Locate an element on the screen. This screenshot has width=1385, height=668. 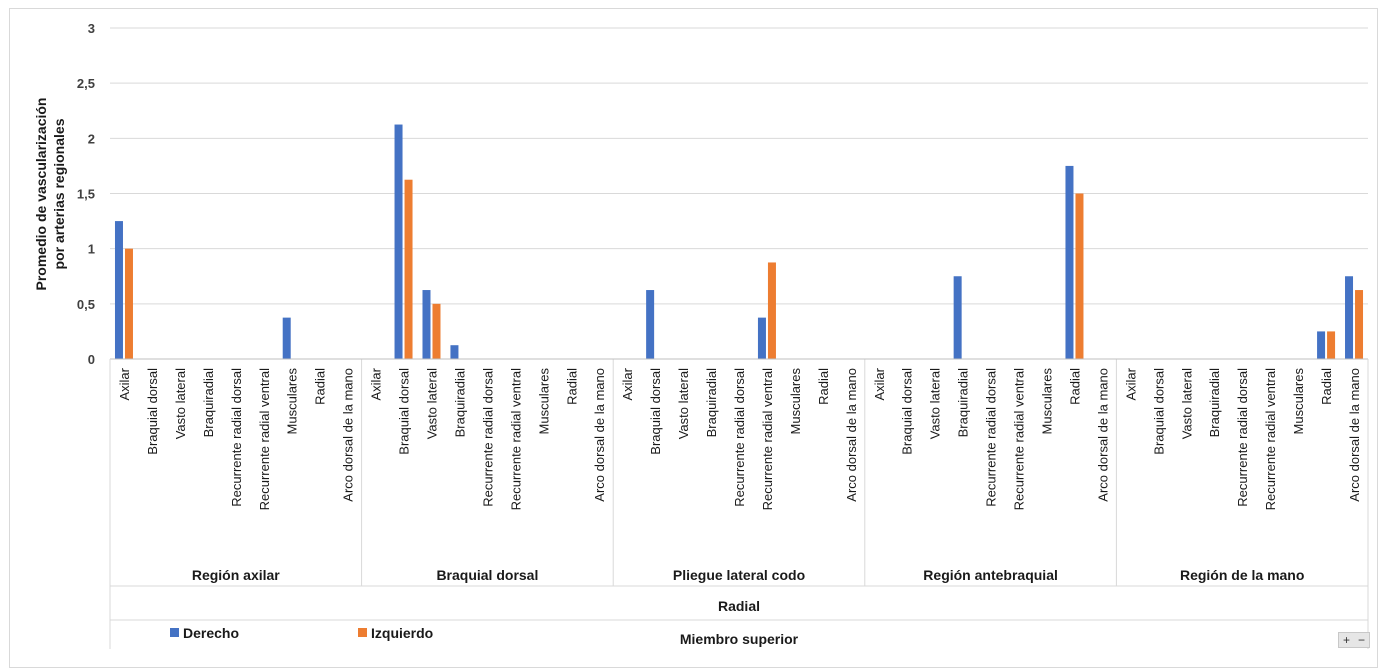
y-tick-label: 2,5 is located at coordinates (86, 83).